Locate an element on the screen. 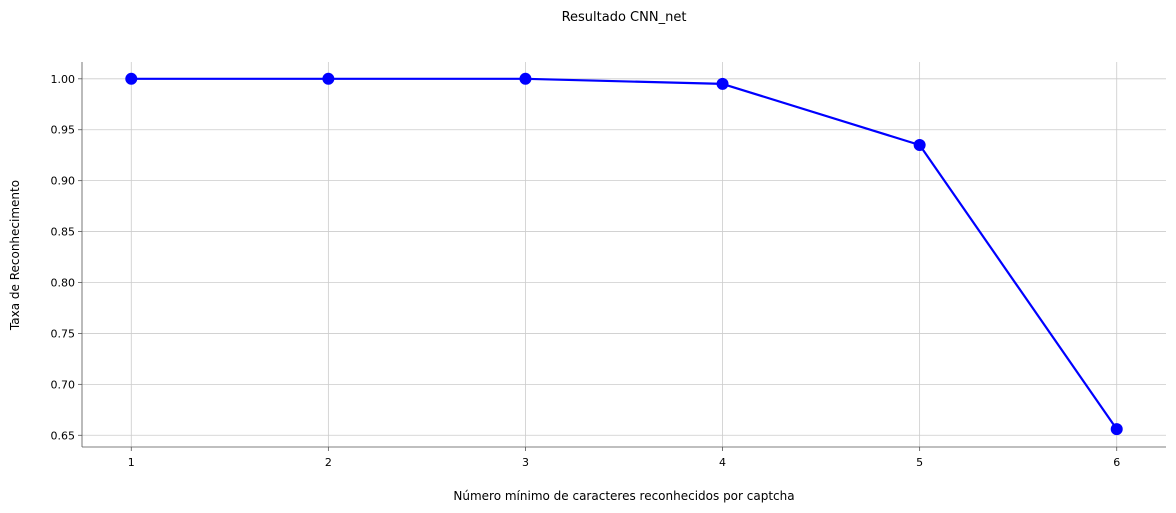  y-tick-label: 0.70 is located at coordinates (63, 384).